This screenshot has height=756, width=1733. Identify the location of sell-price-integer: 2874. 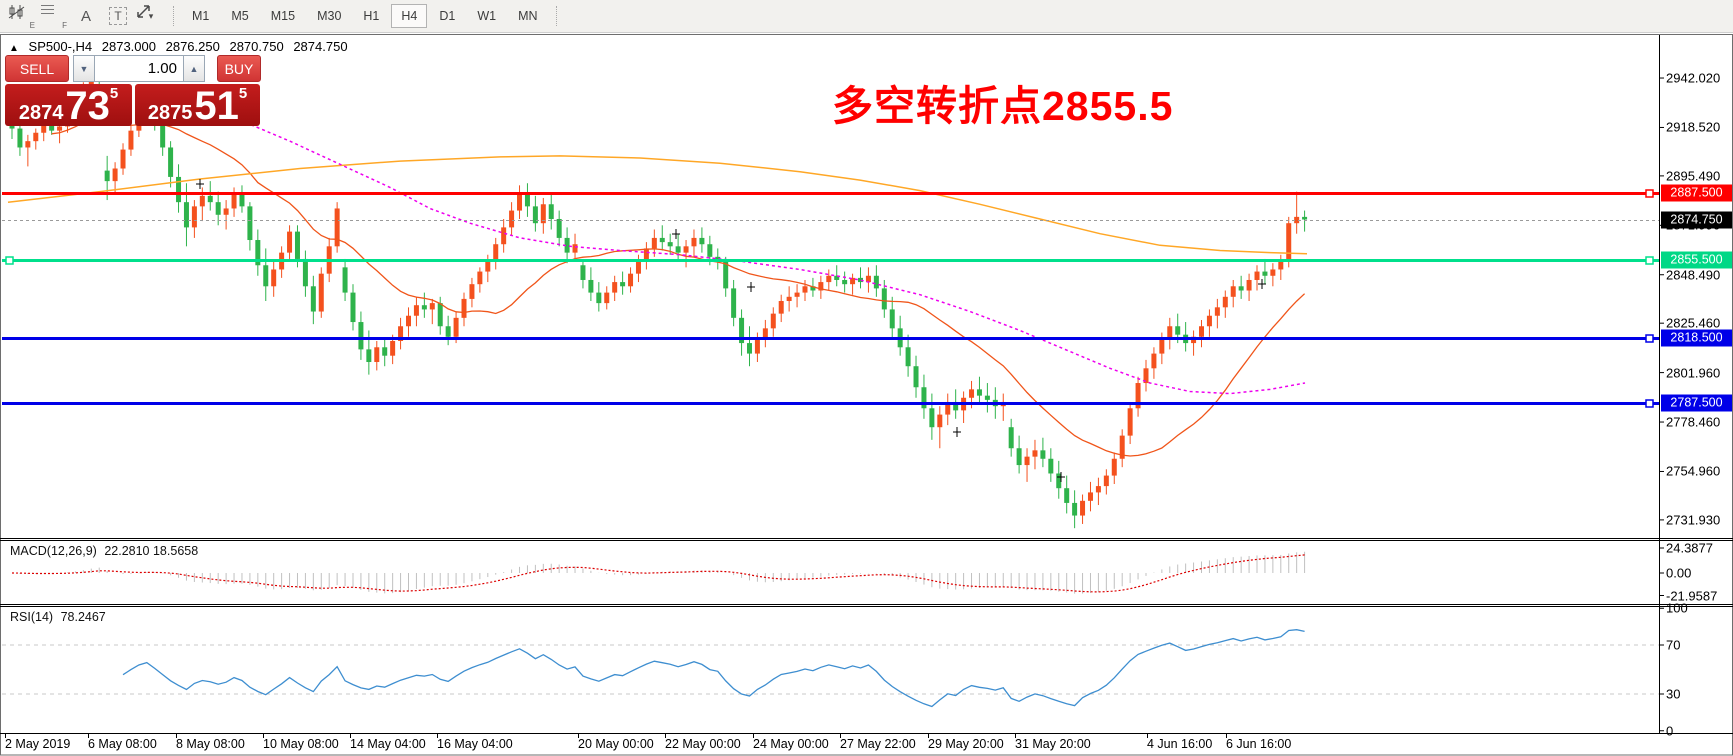
(41, 113).